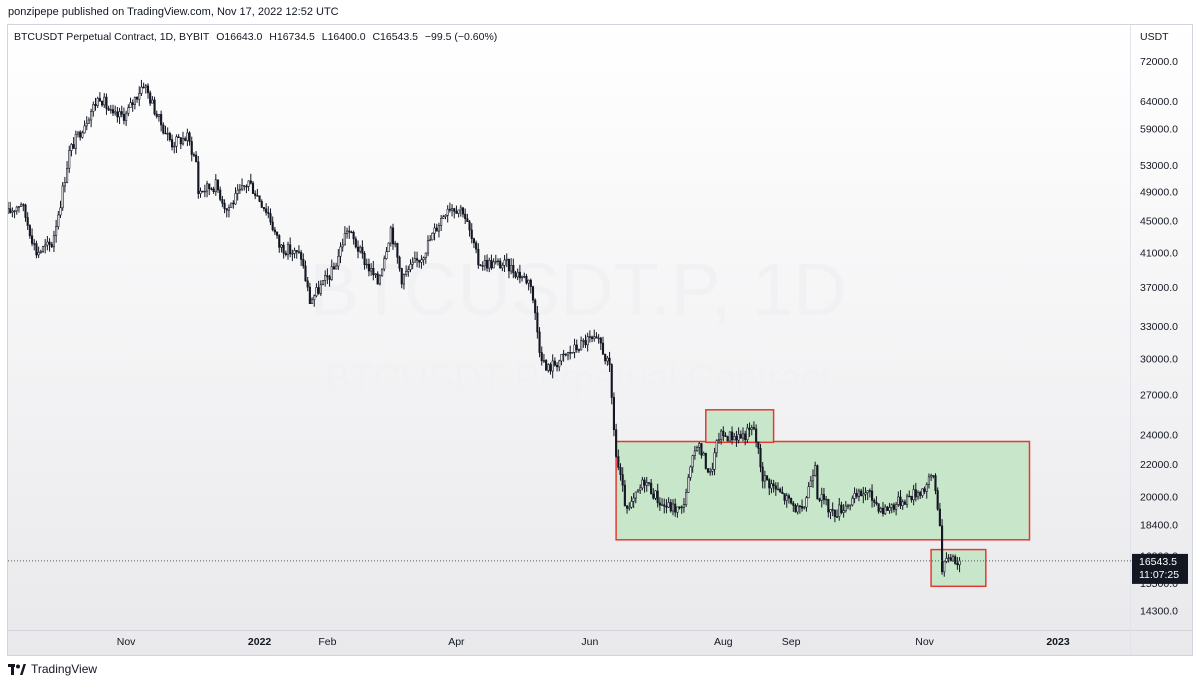  What do you see at coordinates (461, 37) in the screenshot?
I see `legend-change: −99.5 (−0.60%)` at bounding box center [461, 37].